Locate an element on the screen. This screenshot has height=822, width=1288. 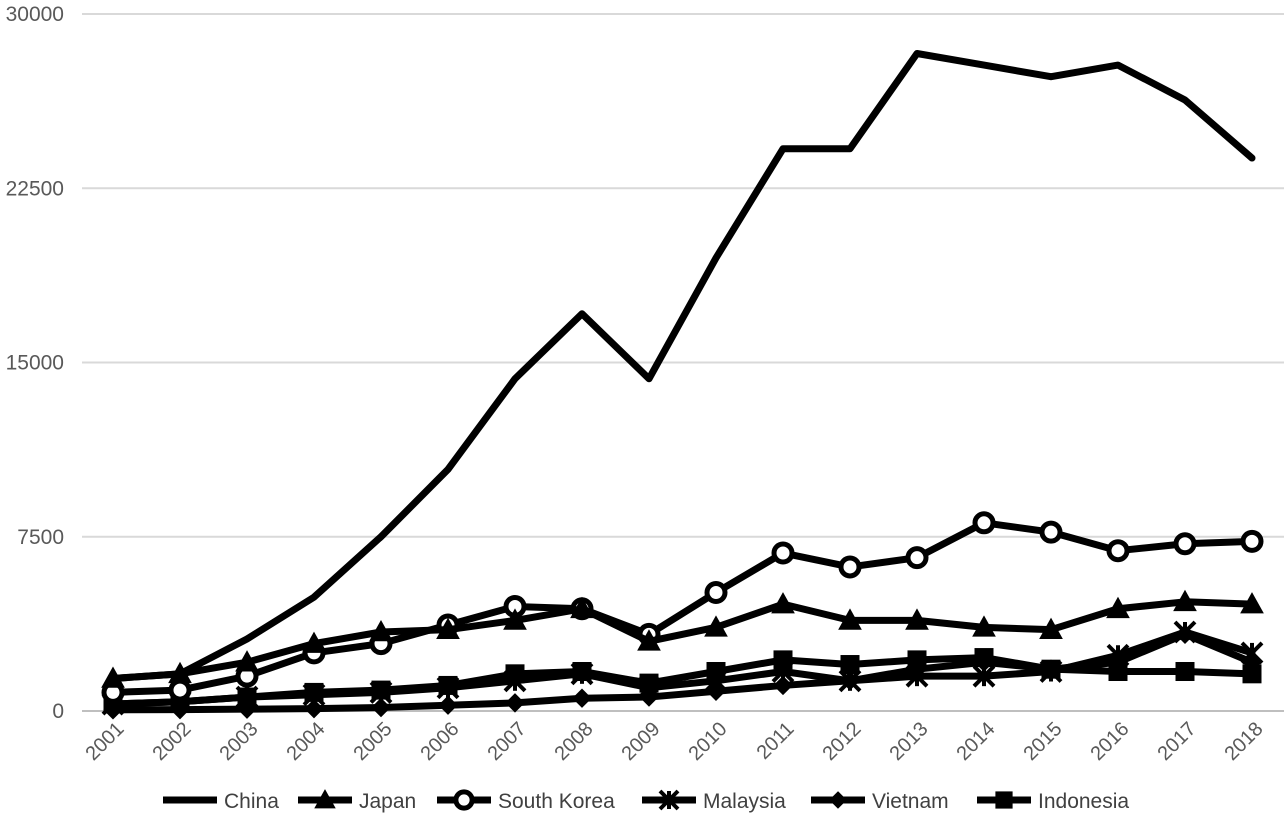
x-tick-label: 2011 is located at coordinates (776, 741).